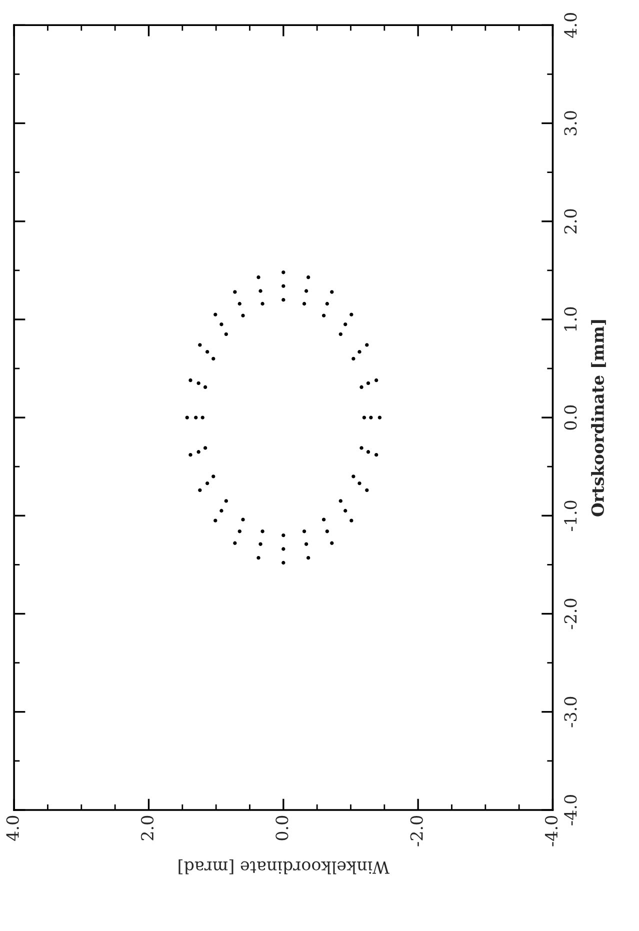 Image resolution: width=639 pixels, height=931 pixels. Describe the element at coordinates (282, 828) in the screenshot. I see `x-tick-label: 0.0` at that location.